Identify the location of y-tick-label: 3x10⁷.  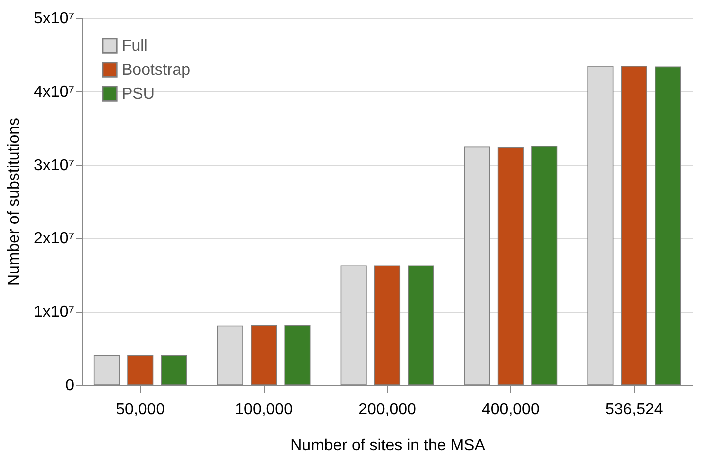
(54, 165).